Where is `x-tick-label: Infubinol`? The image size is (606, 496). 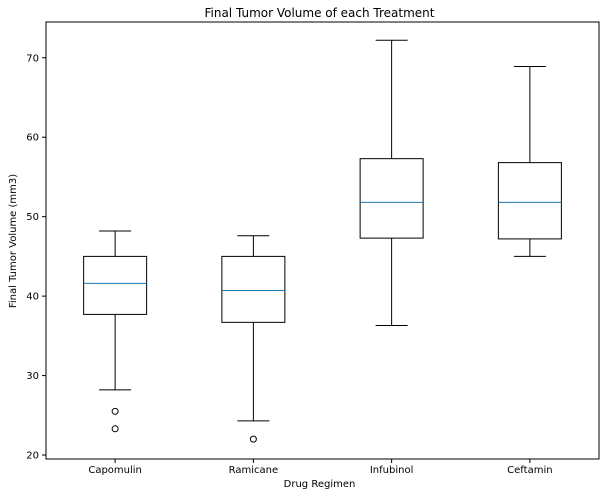
x-tick-label: Infubinol is located at coordinates (392, 470).